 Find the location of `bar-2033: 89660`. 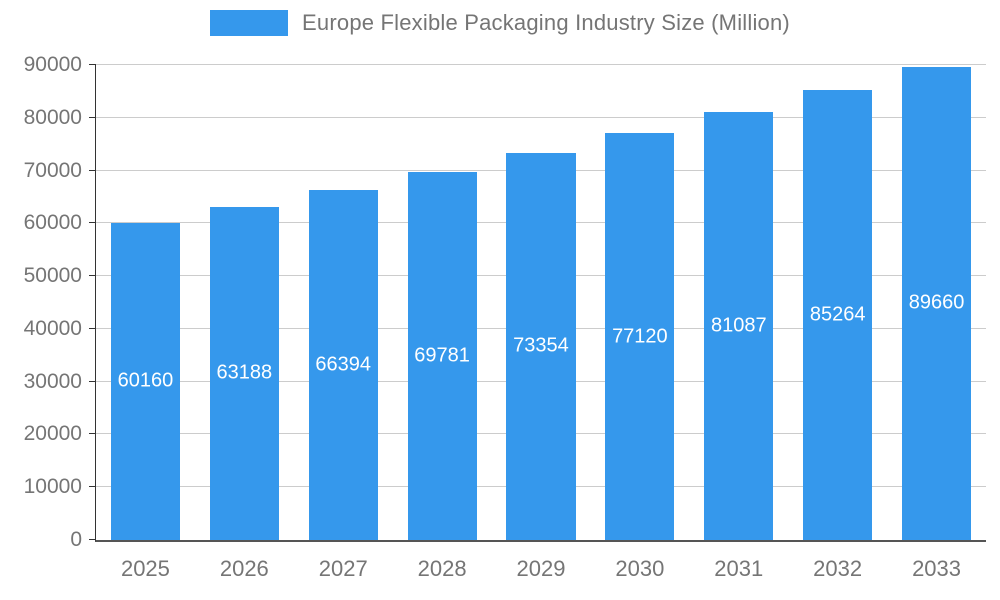

bar-2033: 89660 is located at coordinates (936, 303).